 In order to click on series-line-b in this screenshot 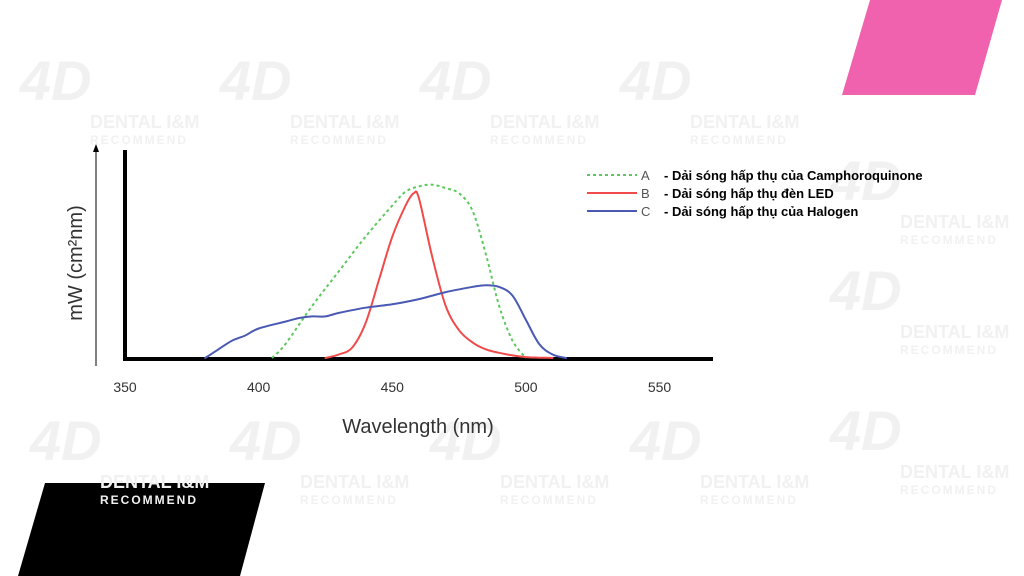, I will do `click(439, 274)`.